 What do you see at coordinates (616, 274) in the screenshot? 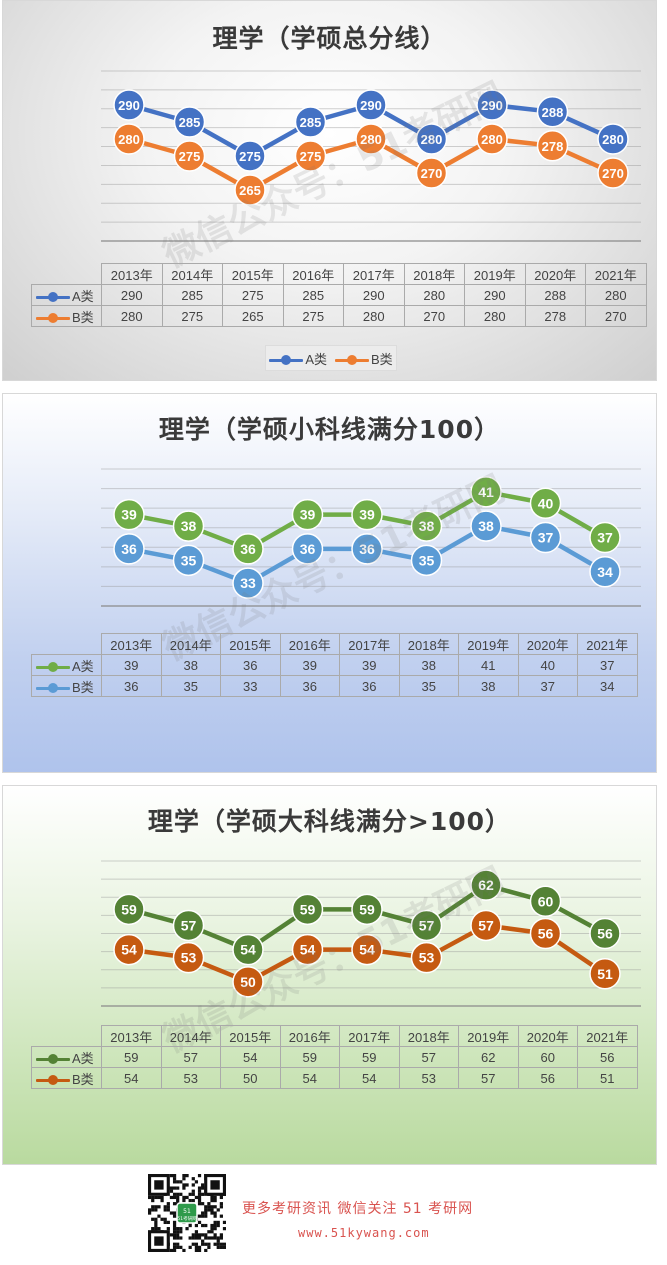
I see `table-header-cell: 2021年` at bounding box center [616, 274].